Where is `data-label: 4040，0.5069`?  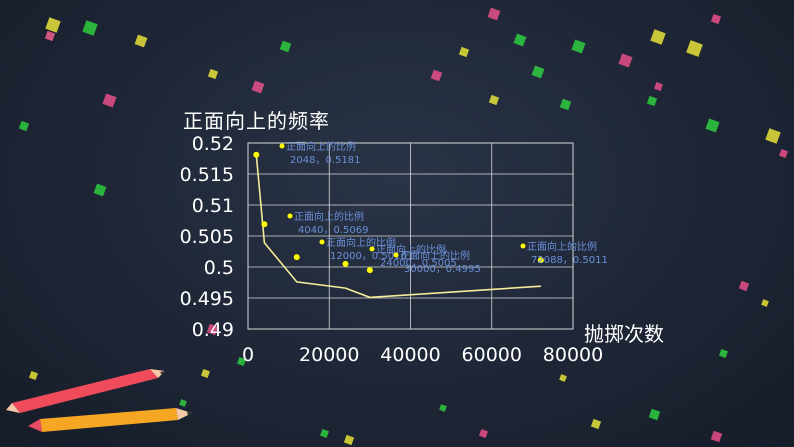 data-label: 4040，0.5069 is located at coordinates (333, 230).